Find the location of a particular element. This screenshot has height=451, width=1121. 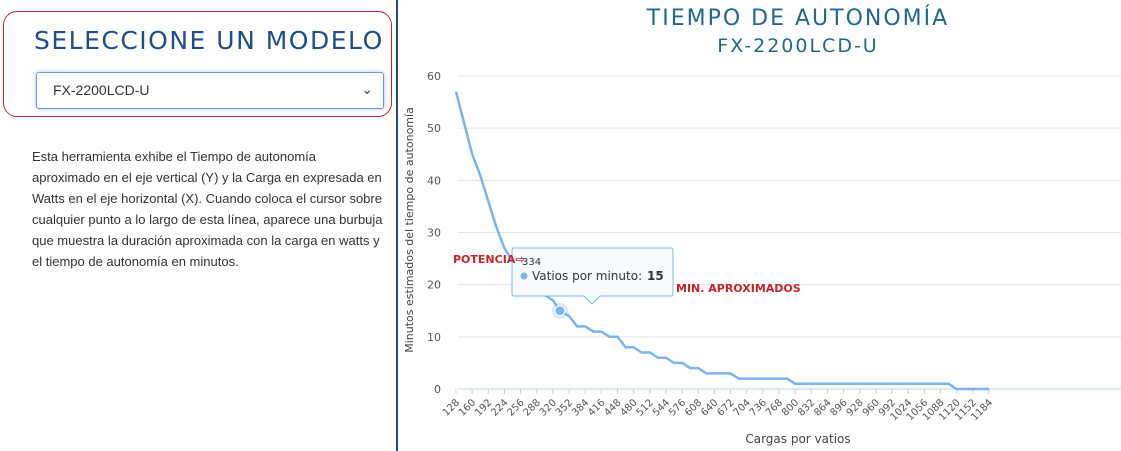

tooltip-box is located at coordinates (592, 276).